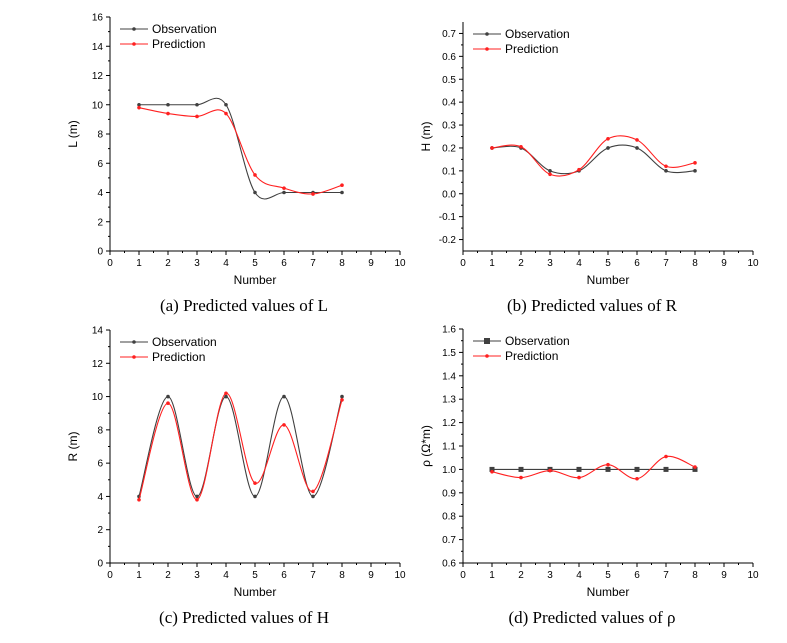 The image size is (787, 643). What do you see at coordinates (342, 263) in the screenshot?
I see `x-tick-label: 8` at bounding box center [342, 263].